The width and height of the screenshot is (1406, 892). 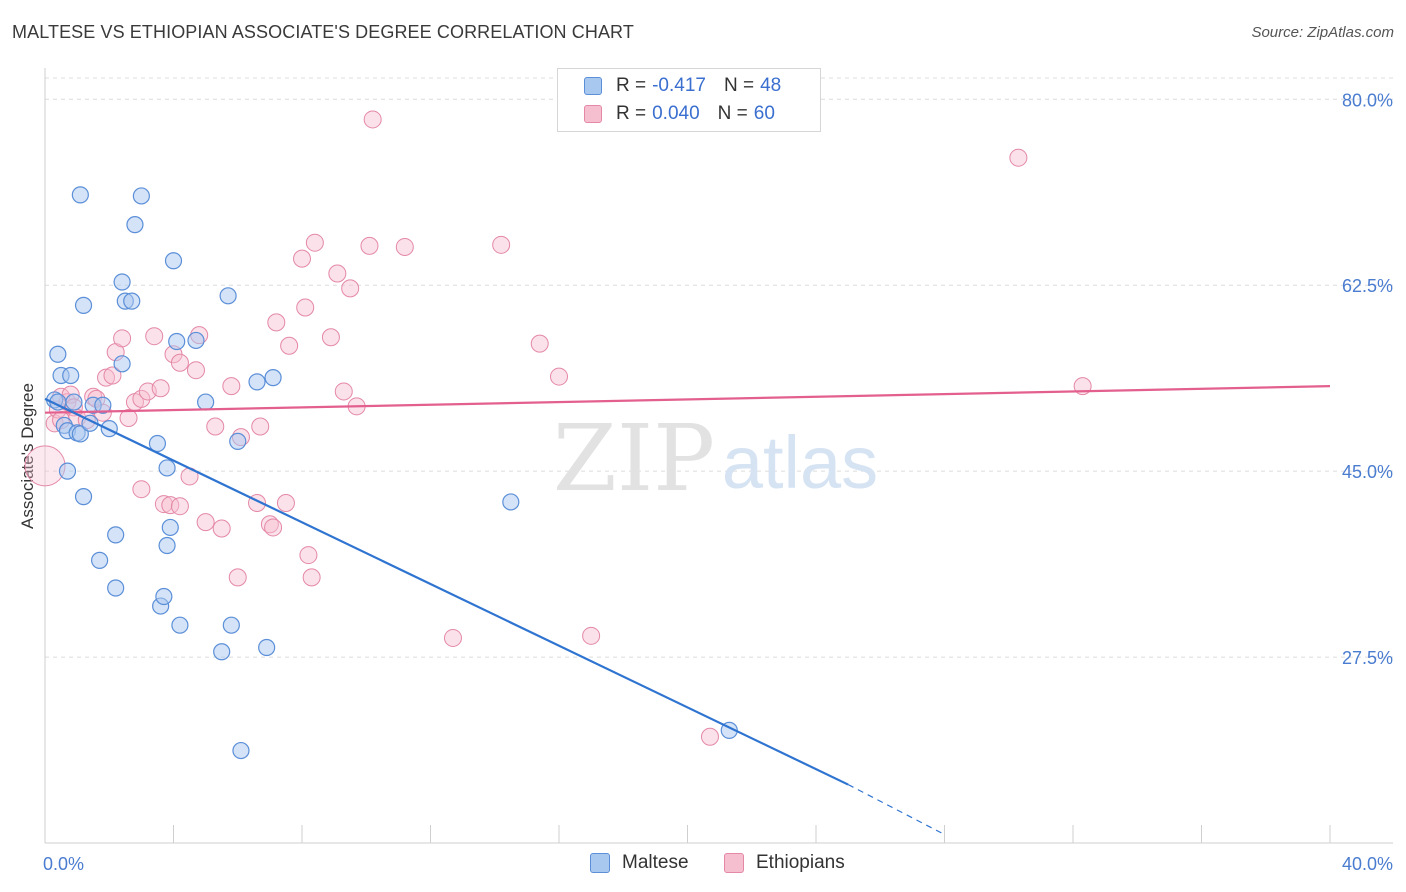 What do you see at coordinates (676, 113) in the screenshot?
I see `legend-r-value: 0.040` at bounding box center [676, 113].